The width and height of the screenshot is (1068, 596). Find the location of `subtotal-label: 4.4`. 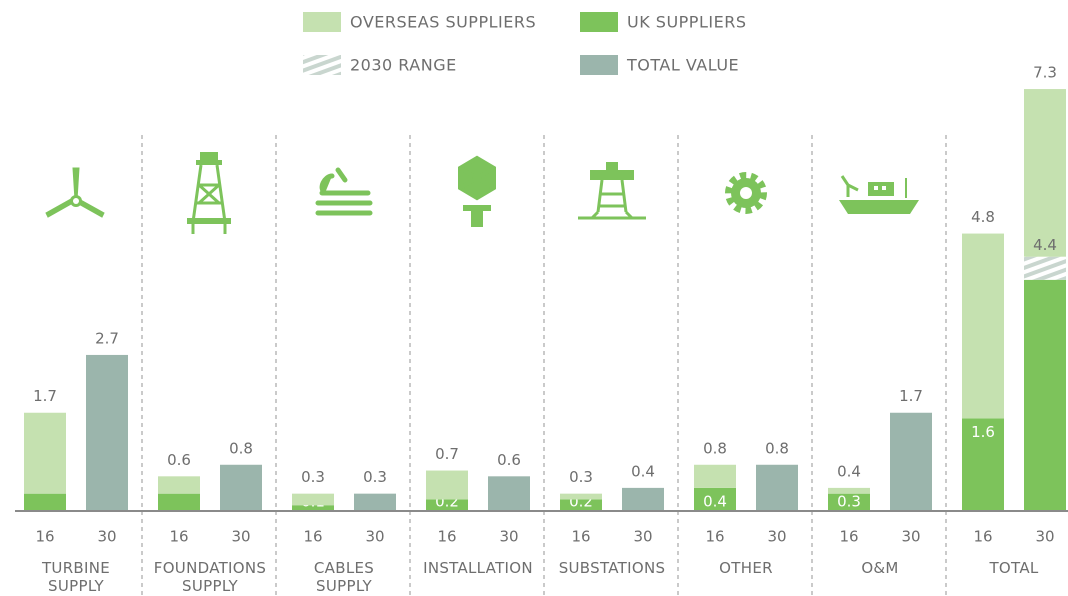

subtotal-label: 4.4 is located at coordinates (1045, 245).